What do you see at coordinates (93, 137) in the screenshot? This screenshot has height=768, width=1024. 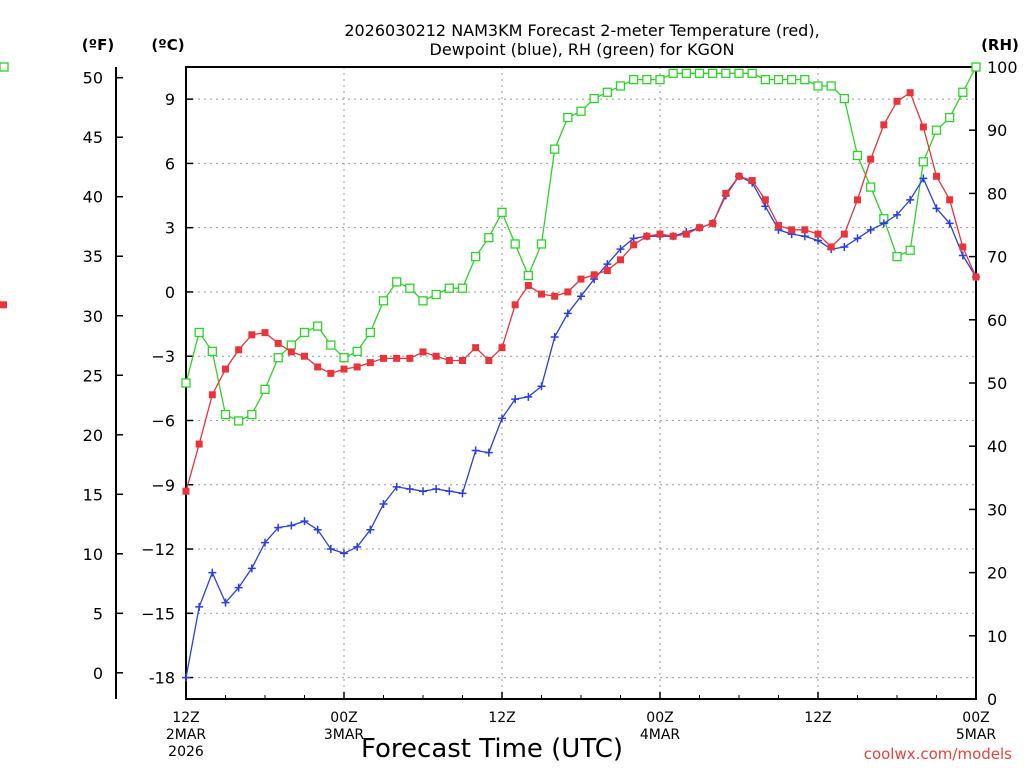 I see `fahrenheit-tick-label: 45` at bounding box center [93, 137].